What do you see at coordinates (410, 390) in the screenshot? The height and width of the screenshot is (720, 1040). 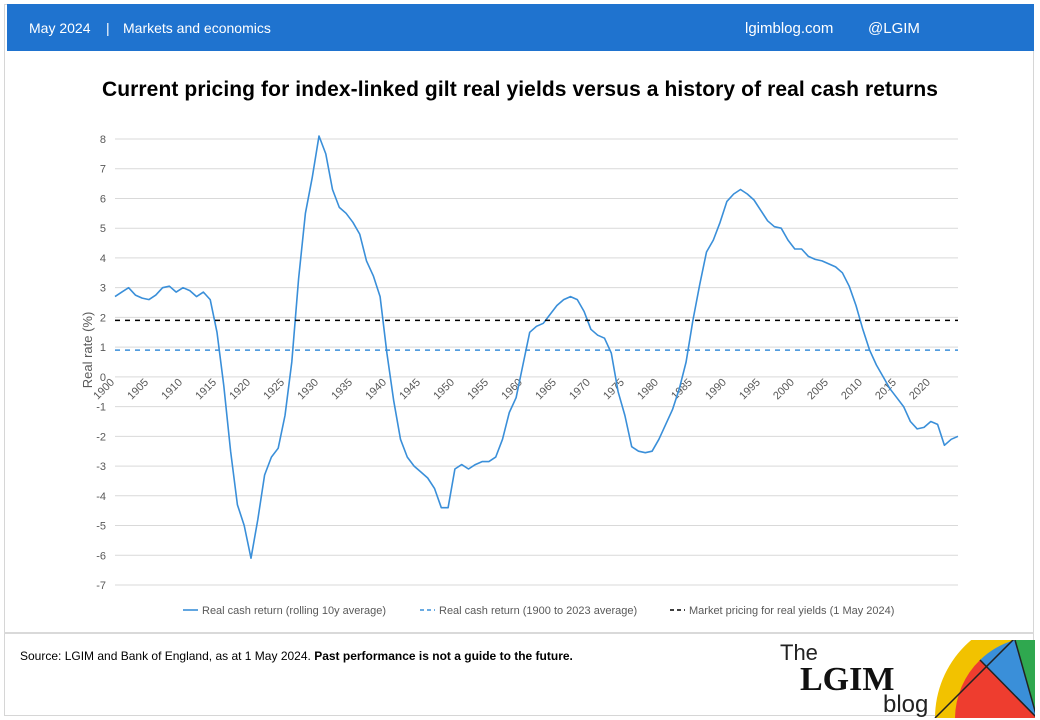 I see `x-tick-label: 1945` at bounding box center [410, 390].